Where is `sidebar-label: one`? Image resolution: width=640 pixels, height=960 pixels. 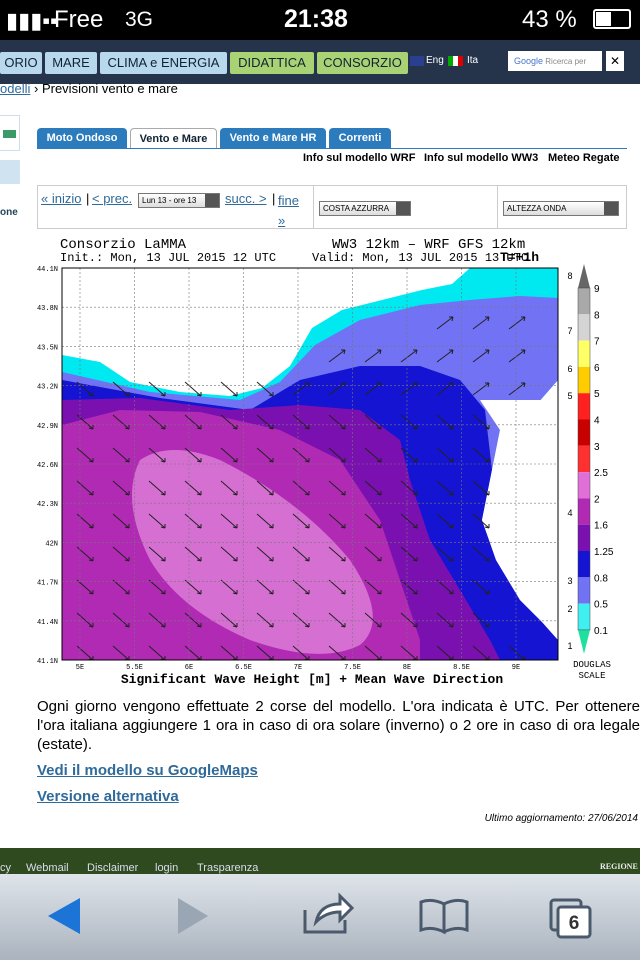
sidebar-label: one is located at coordinates (9, 212).